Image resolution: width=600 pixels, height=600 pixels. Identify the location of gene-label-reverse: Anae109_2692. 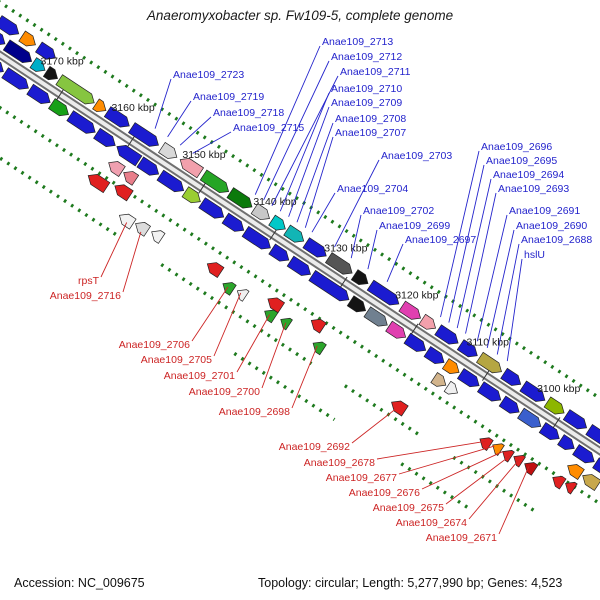
(314, 447).